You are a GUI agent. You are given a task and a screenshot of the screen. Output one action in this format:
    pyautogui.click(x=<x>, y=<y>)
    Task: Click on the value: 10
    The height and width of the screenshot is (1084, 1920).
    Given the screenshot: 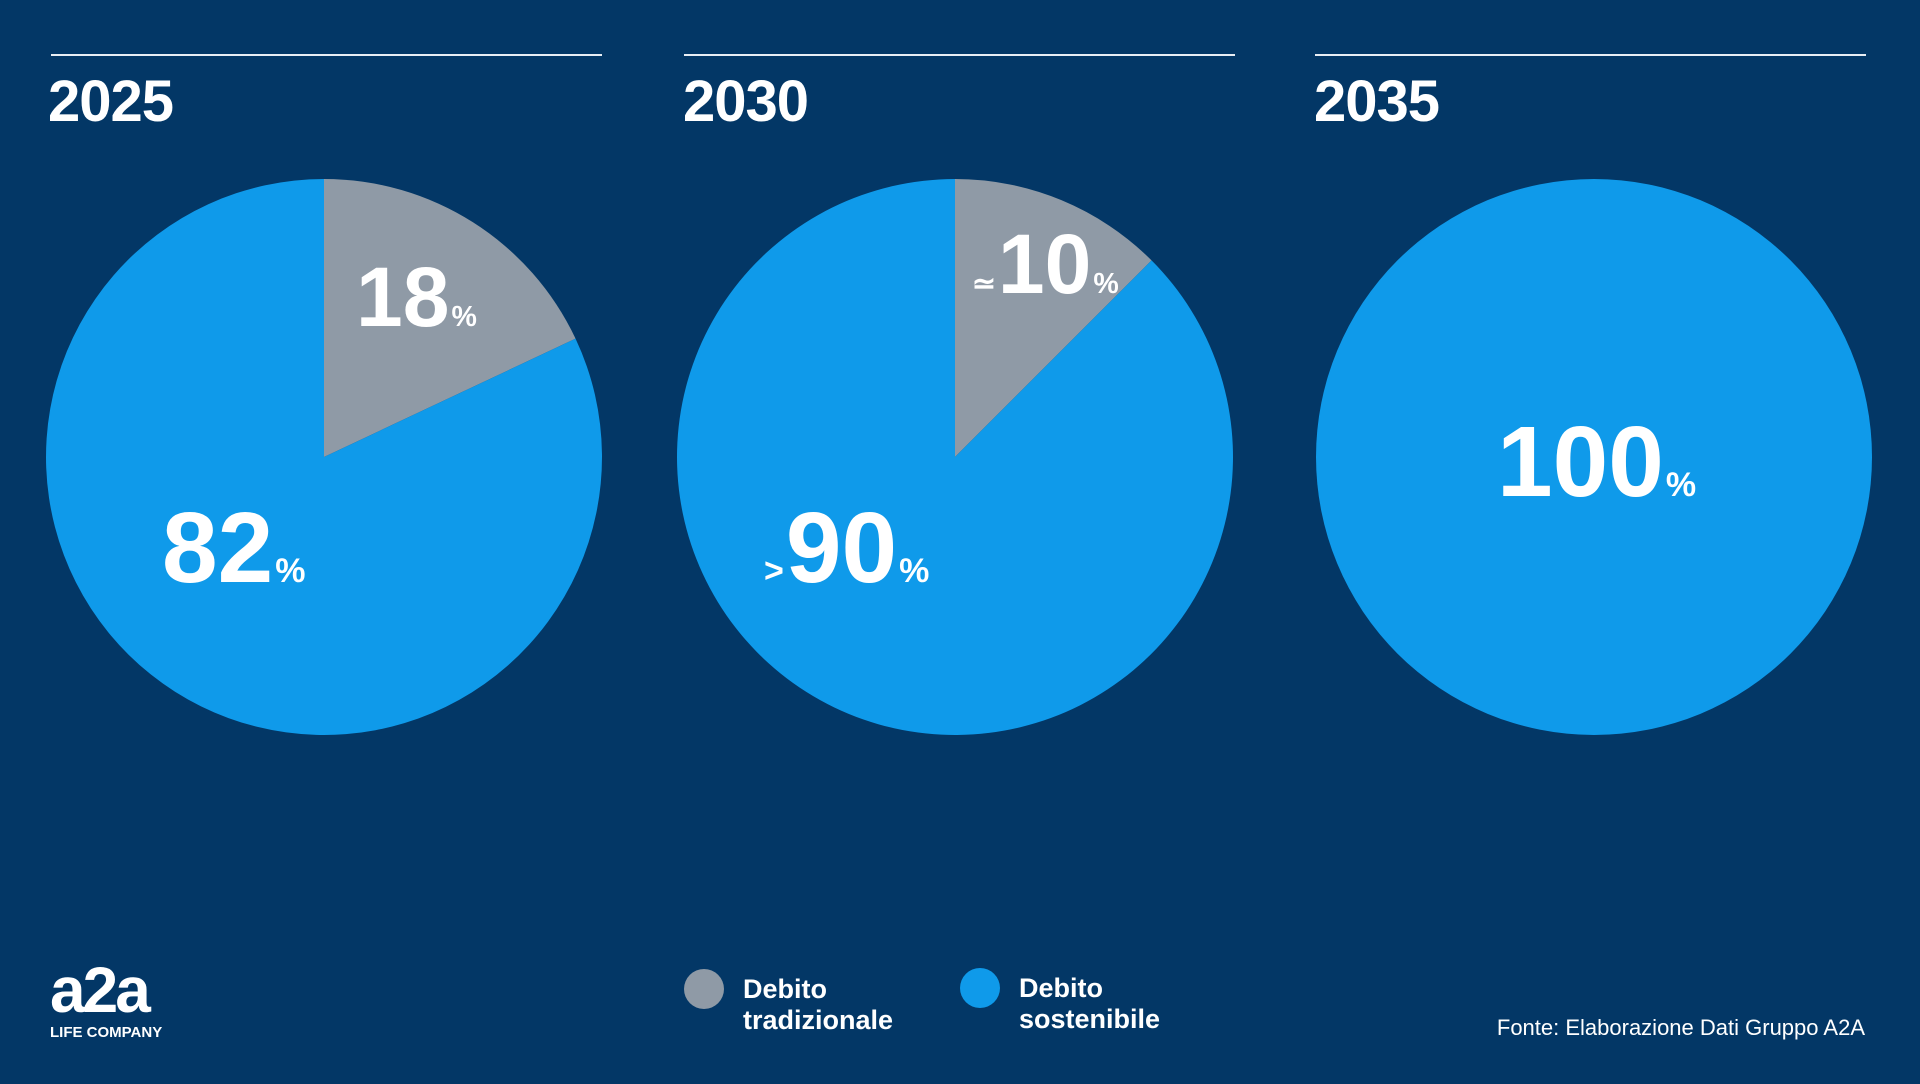 What is the action you would take?
    pyautogui.click(x=1044, y=264)
    